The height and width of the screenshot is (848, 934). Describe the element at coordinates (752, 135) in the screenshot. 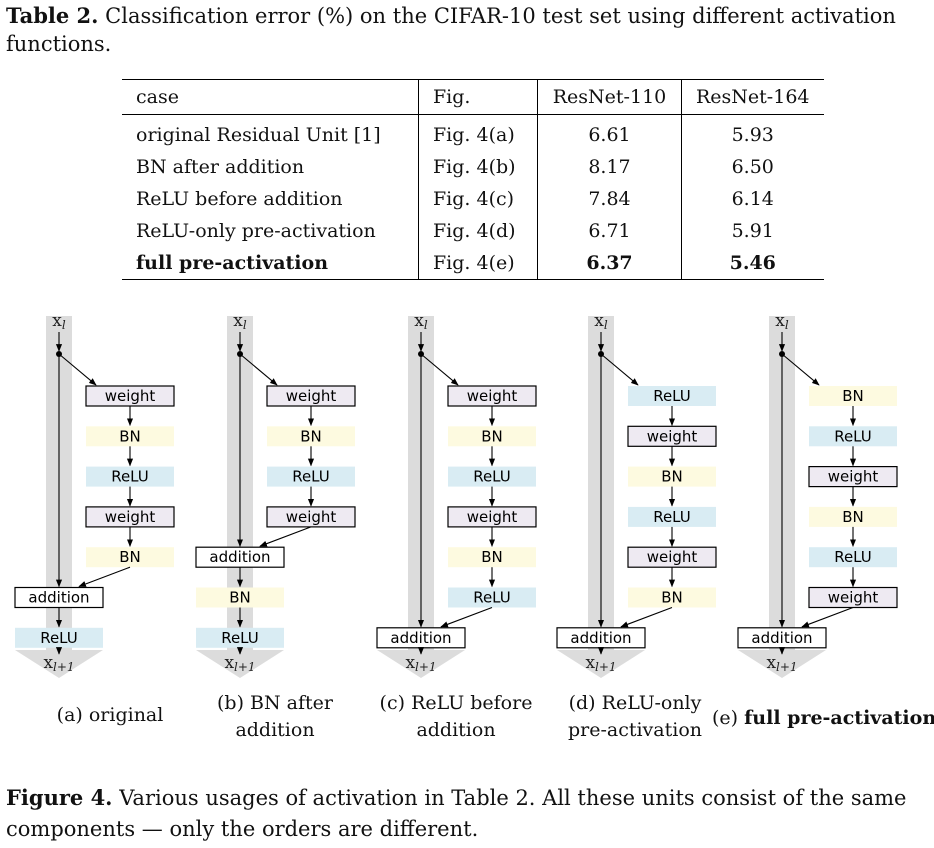

I see `cell-resnet164: 5.93` at that location.